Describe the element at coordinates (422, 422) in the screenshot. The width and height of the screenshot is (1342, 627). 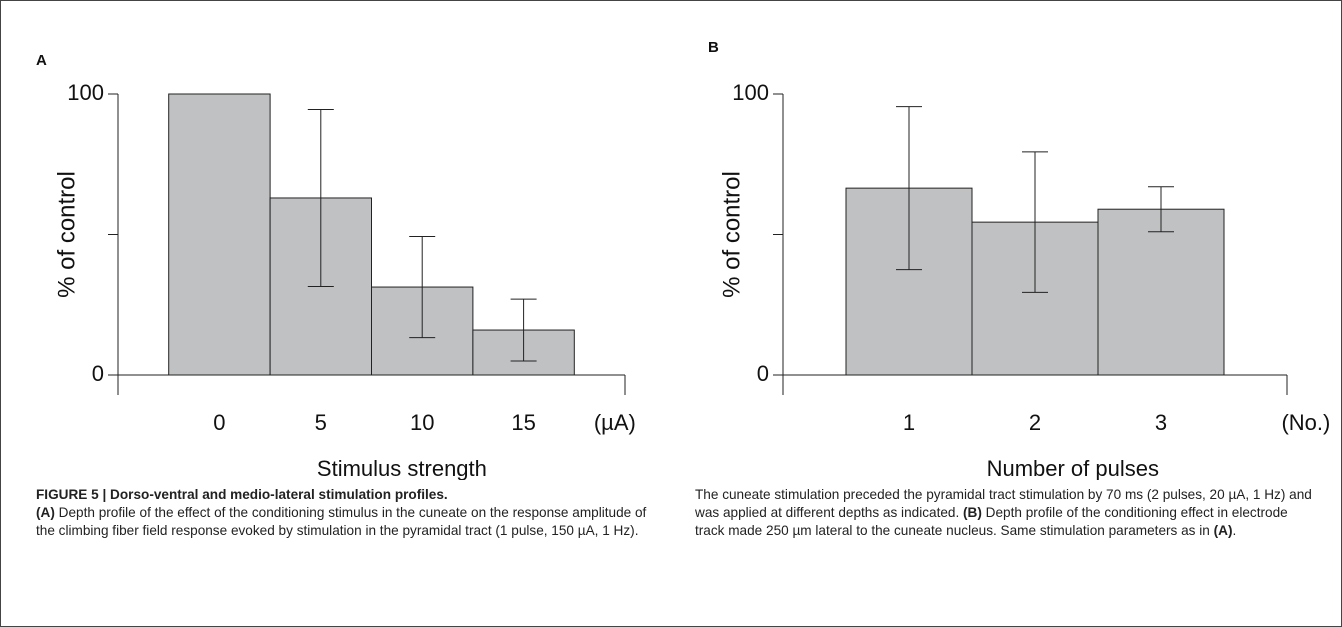
I see `x-tick-label: 10` at that location.